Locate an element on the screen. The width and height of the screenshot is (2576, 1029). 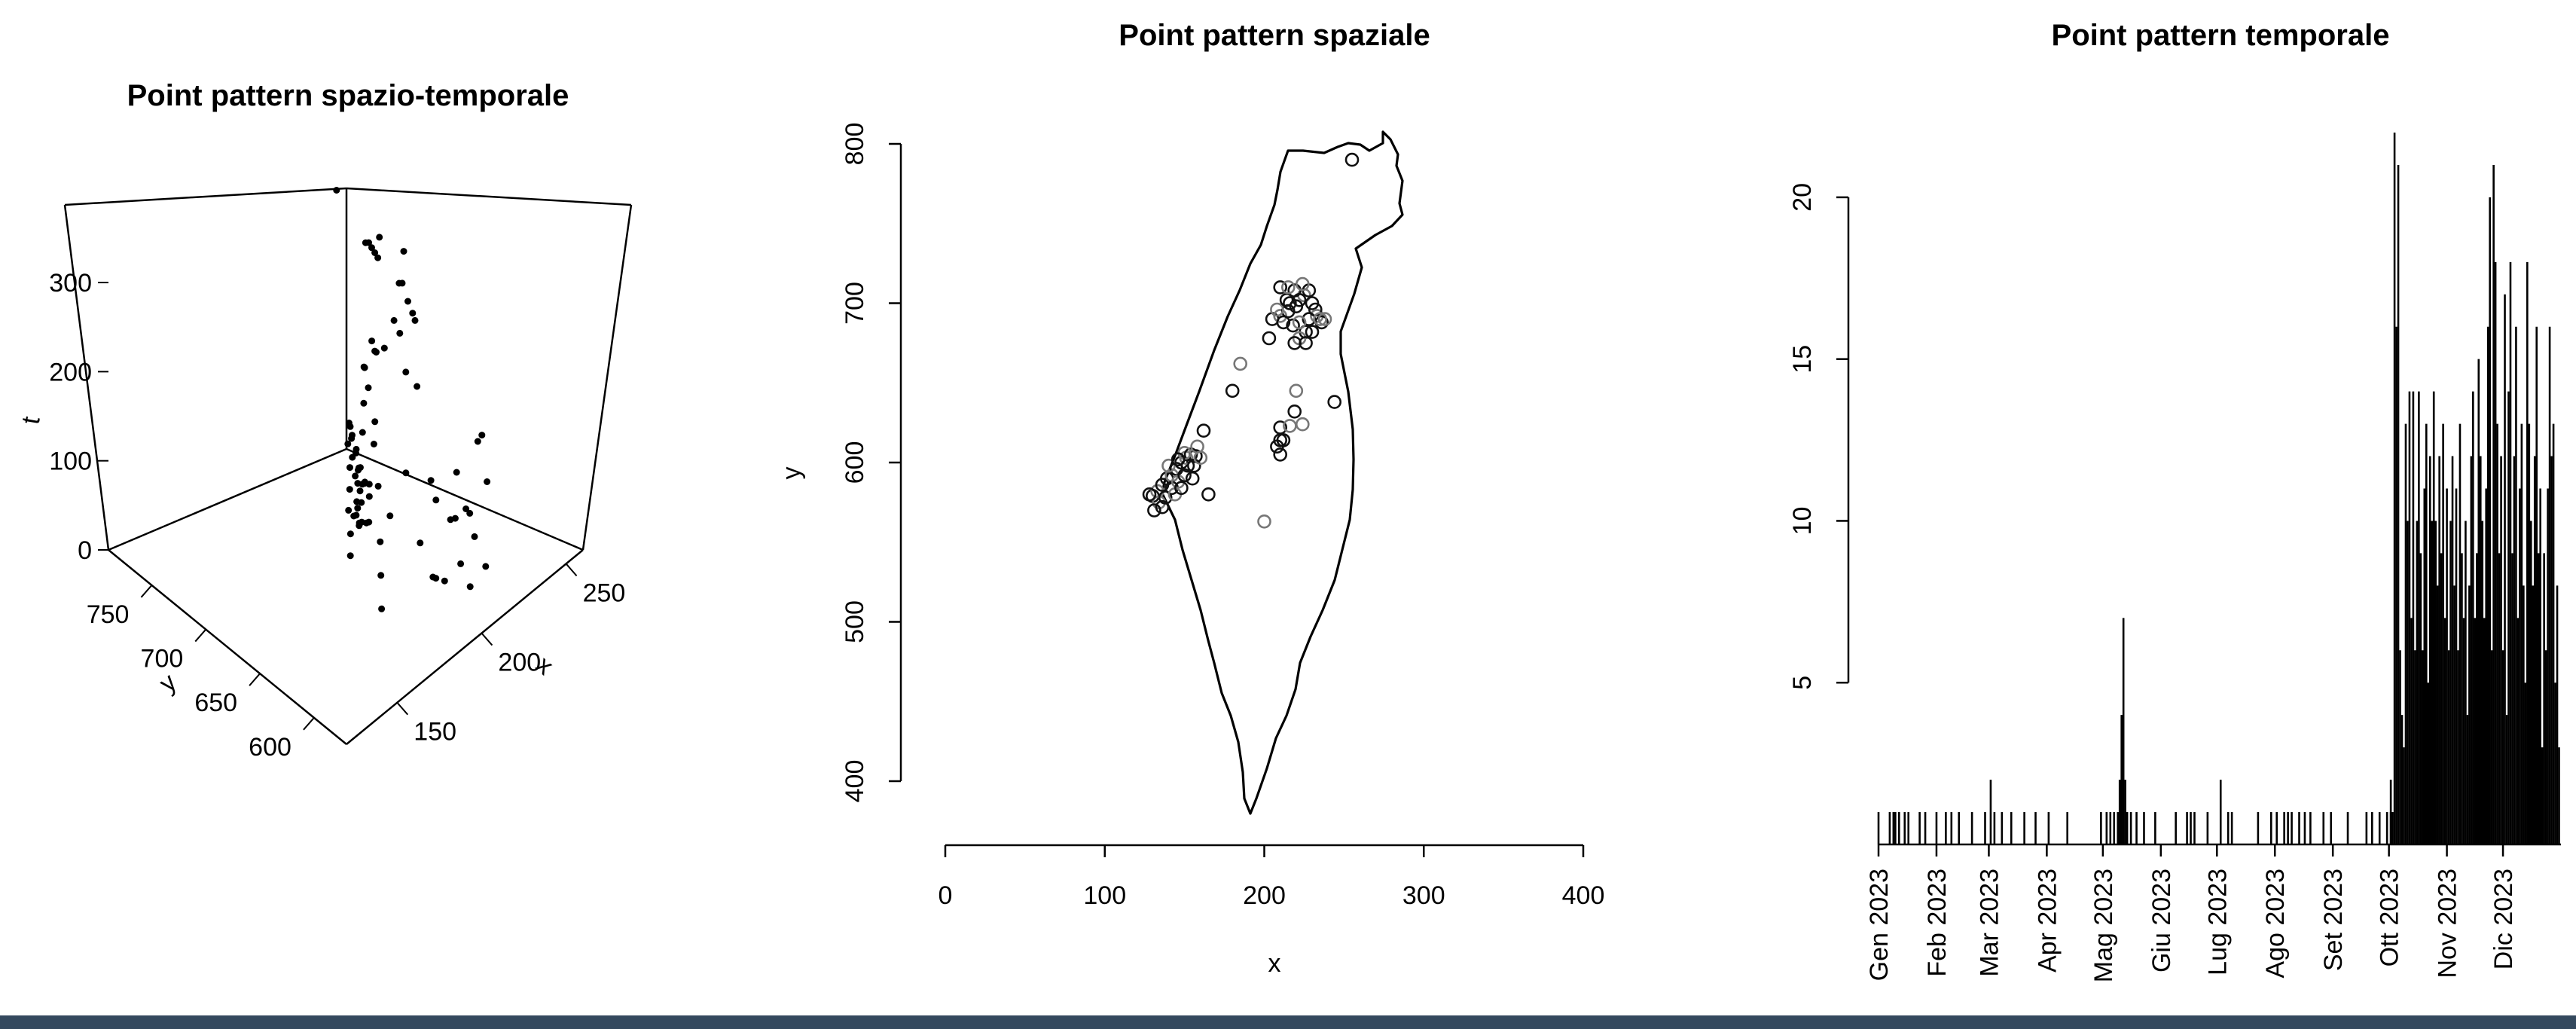
panel-temporal-x-tick-label: Nov 2023 is located at coordinates (2448, 924).